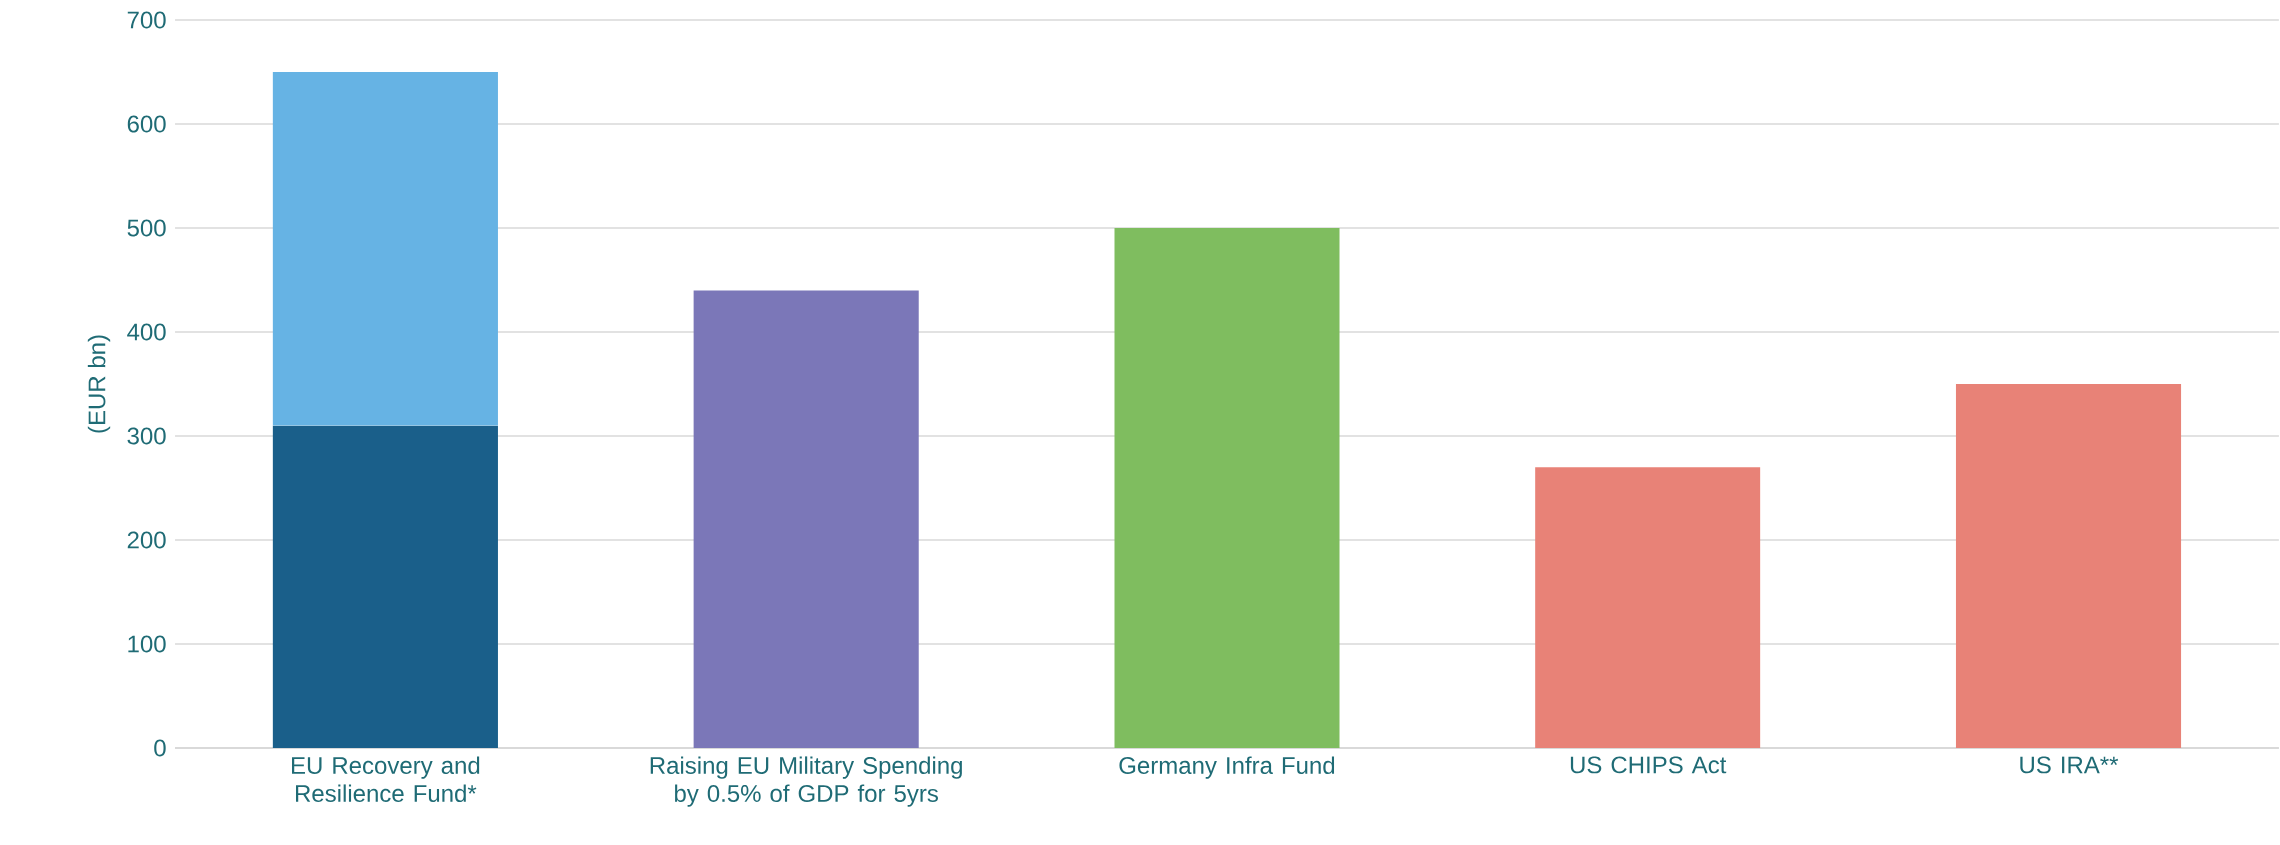 The image size is (2280, 845). I want to click on y-tick-label: 200, so click(146, 540).